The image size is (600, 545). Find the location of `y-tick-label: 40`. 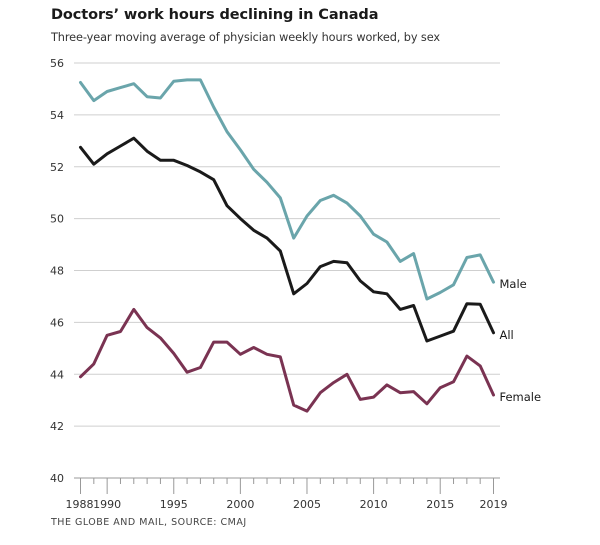

y-tick-label: 40 is located at coordinates (57, 478).